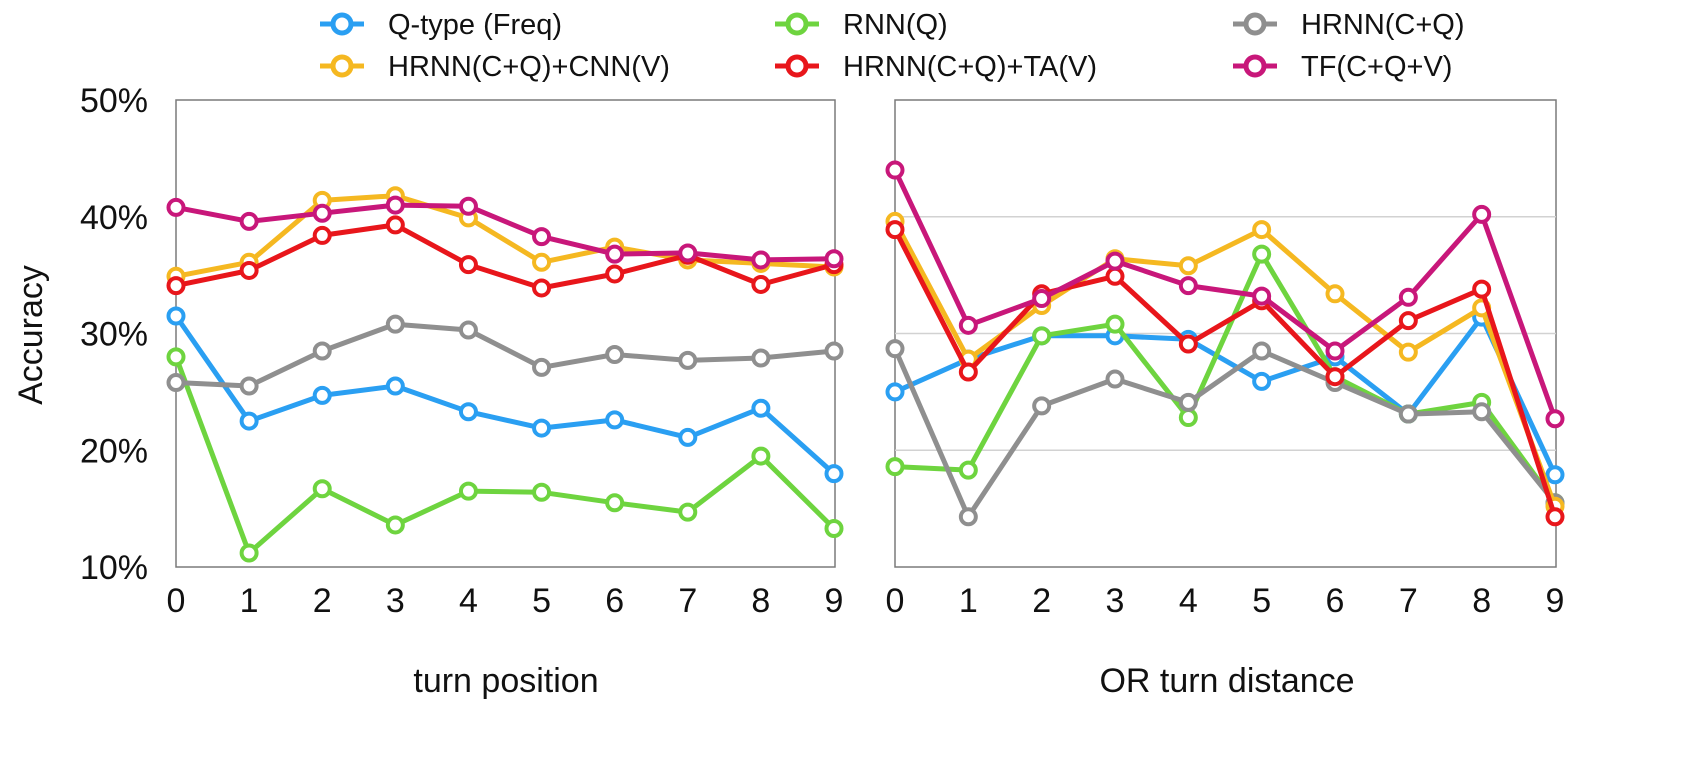  Describe the element at coordinates (495, 67) in the screenshot. I see `legend-item-hrnn-c-q-cnn-v: HRNN(C+Q)+CNN(V)` at that location.